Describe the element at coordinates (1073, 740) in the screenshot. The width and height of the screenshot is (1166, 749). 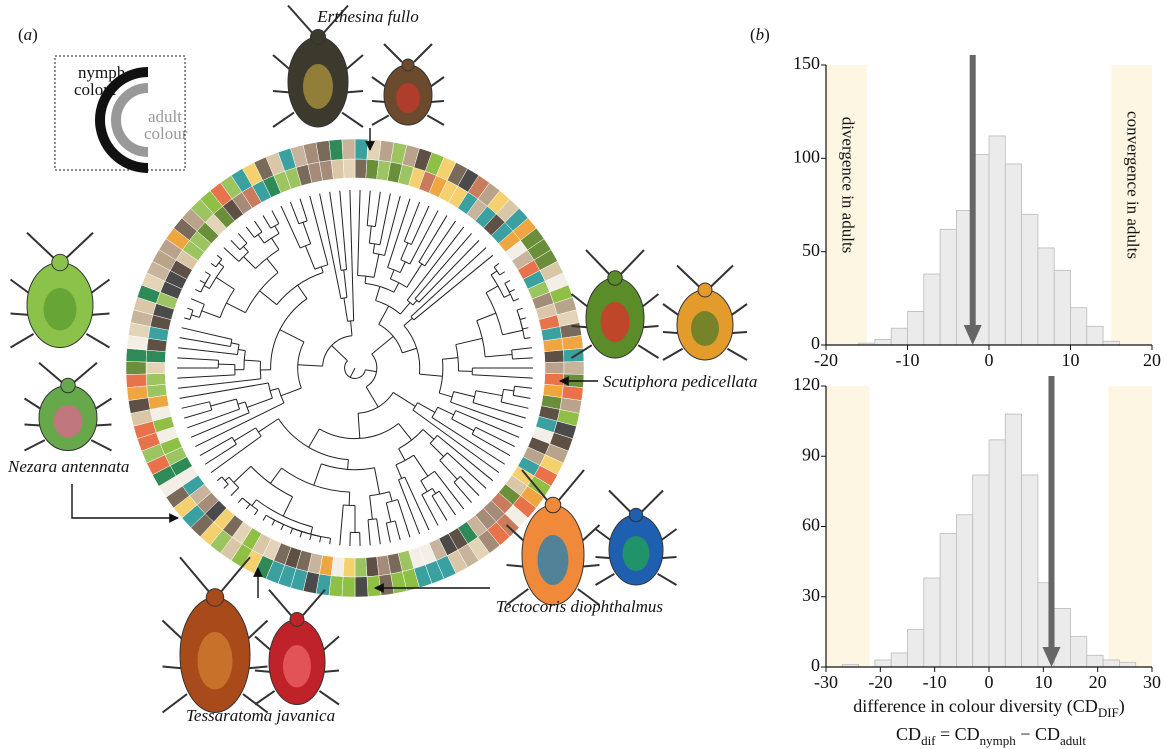
I see `subscript: adult` at that location.